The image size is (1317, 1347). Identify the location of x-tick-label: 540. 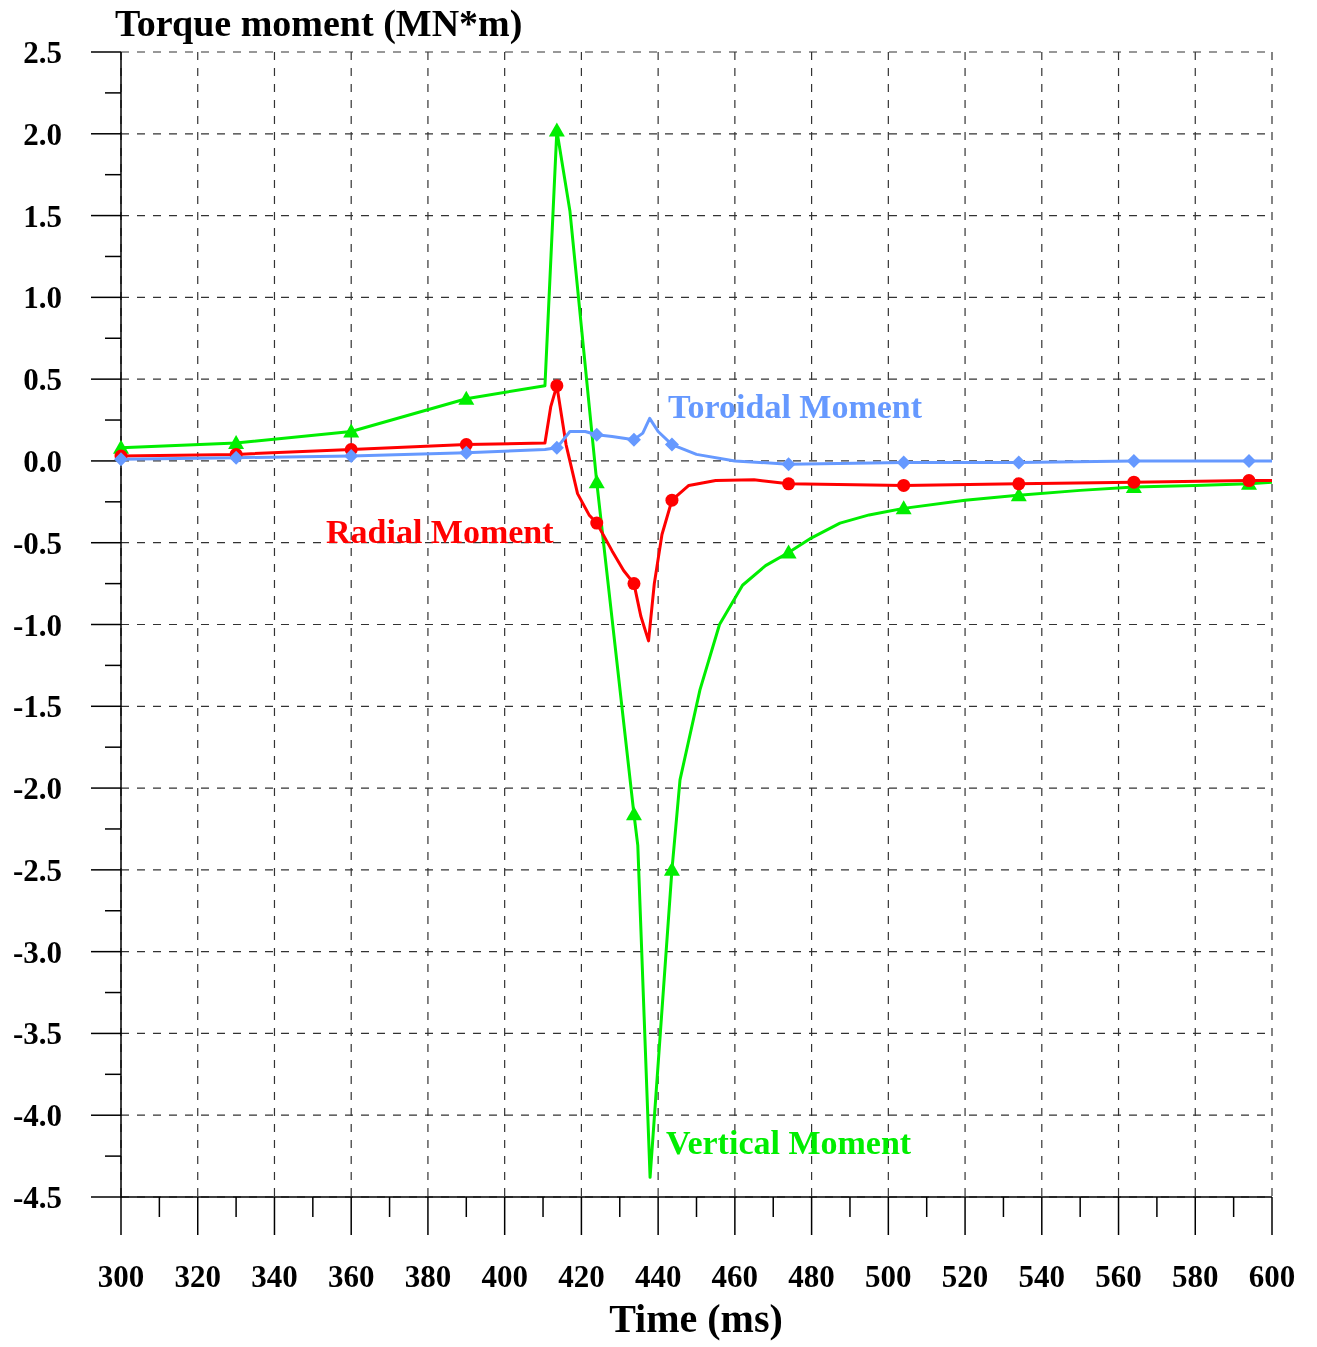
(1042, 1276).